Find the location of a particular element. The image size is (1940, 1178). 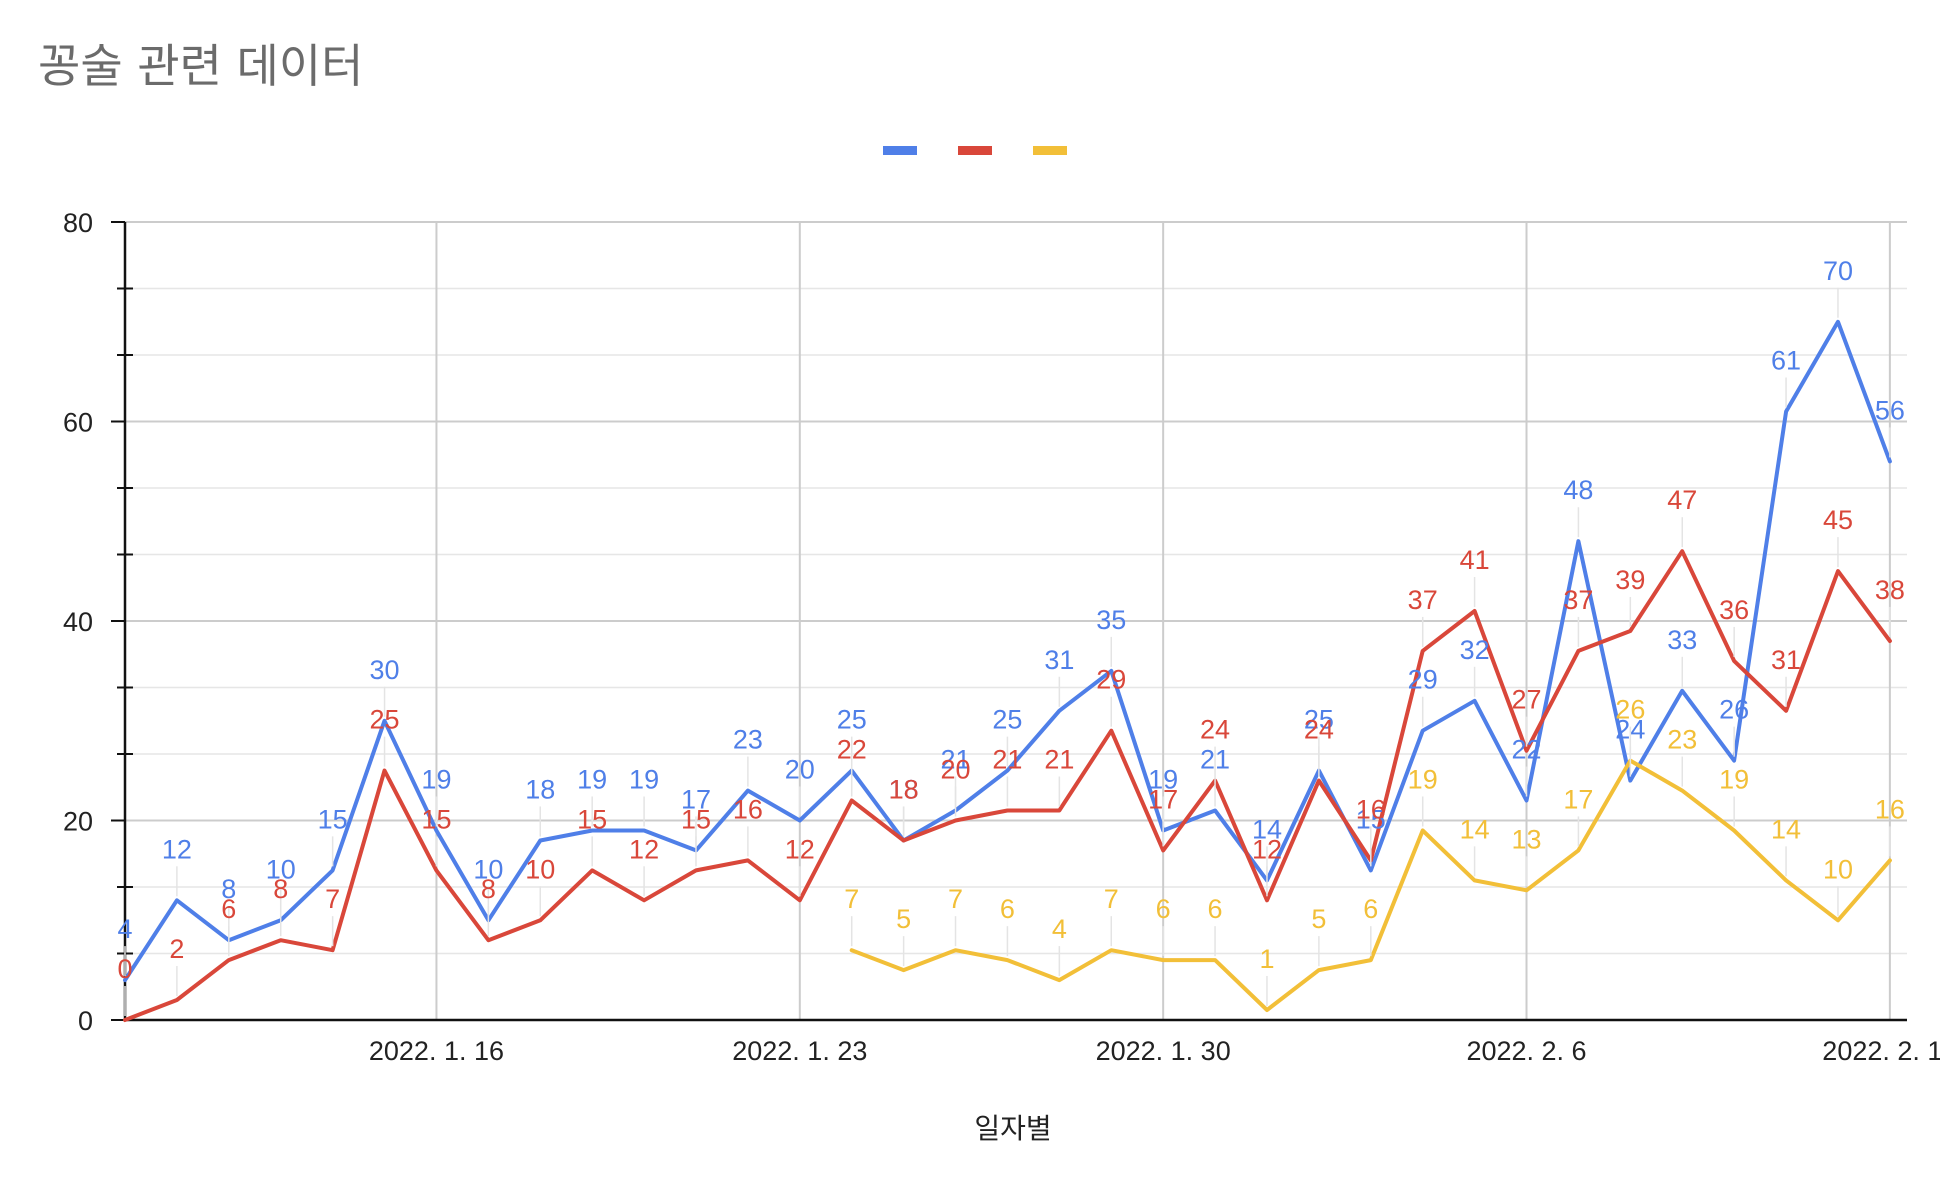

data-label: 47 is located at coordinates (1682, 500).